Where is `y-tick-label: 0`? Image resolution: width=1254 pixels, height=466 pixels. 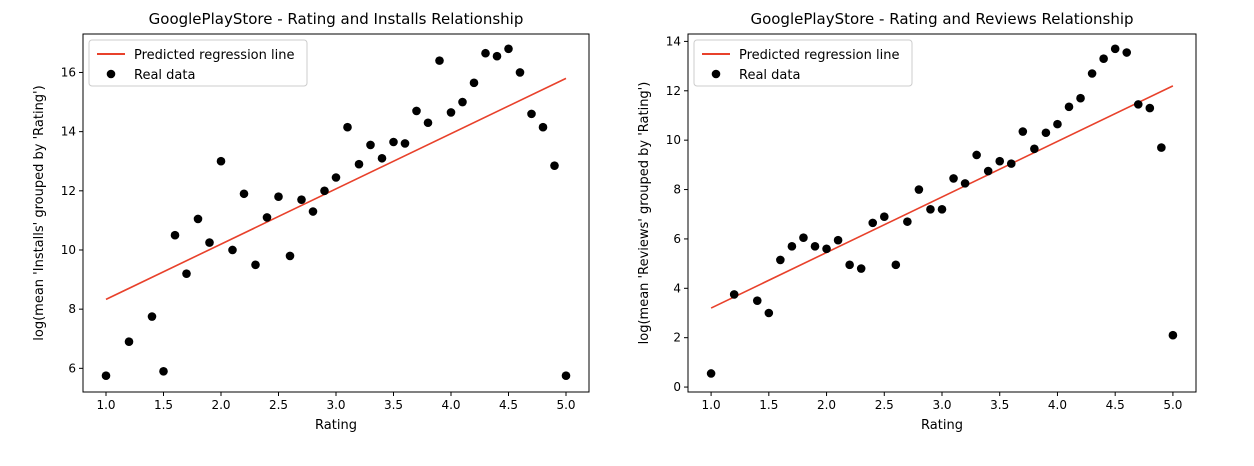 y-tick-label: 0 is located at coordinates (677, 387).